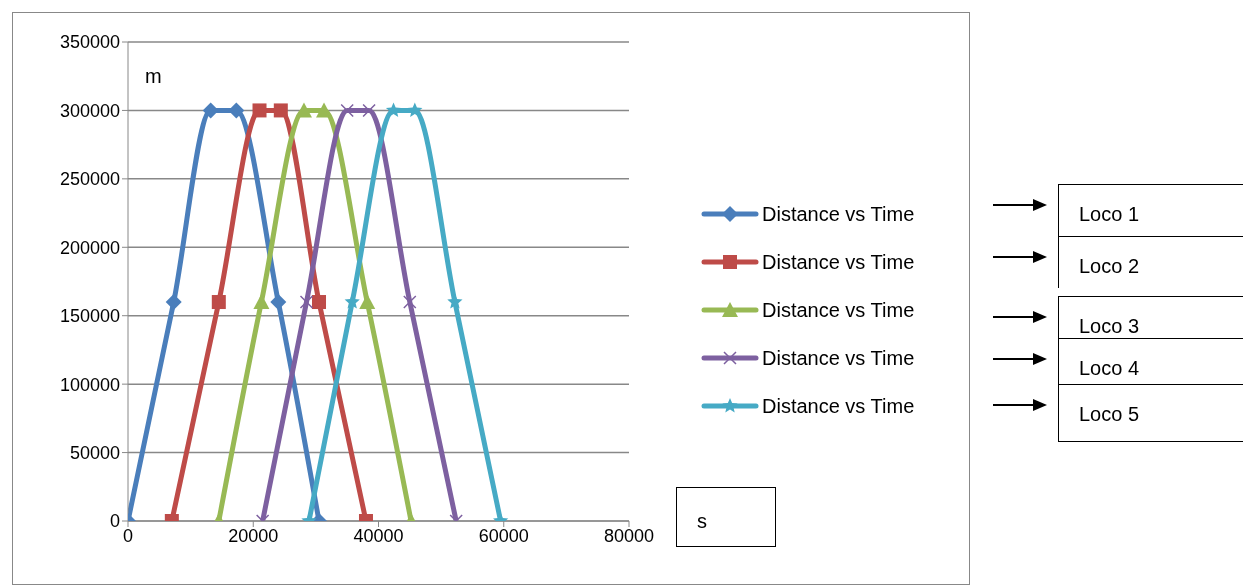 The width and height of the screenshot is (1247, 585). I want to click on y-tick-label: 50000, so click(94, 452).